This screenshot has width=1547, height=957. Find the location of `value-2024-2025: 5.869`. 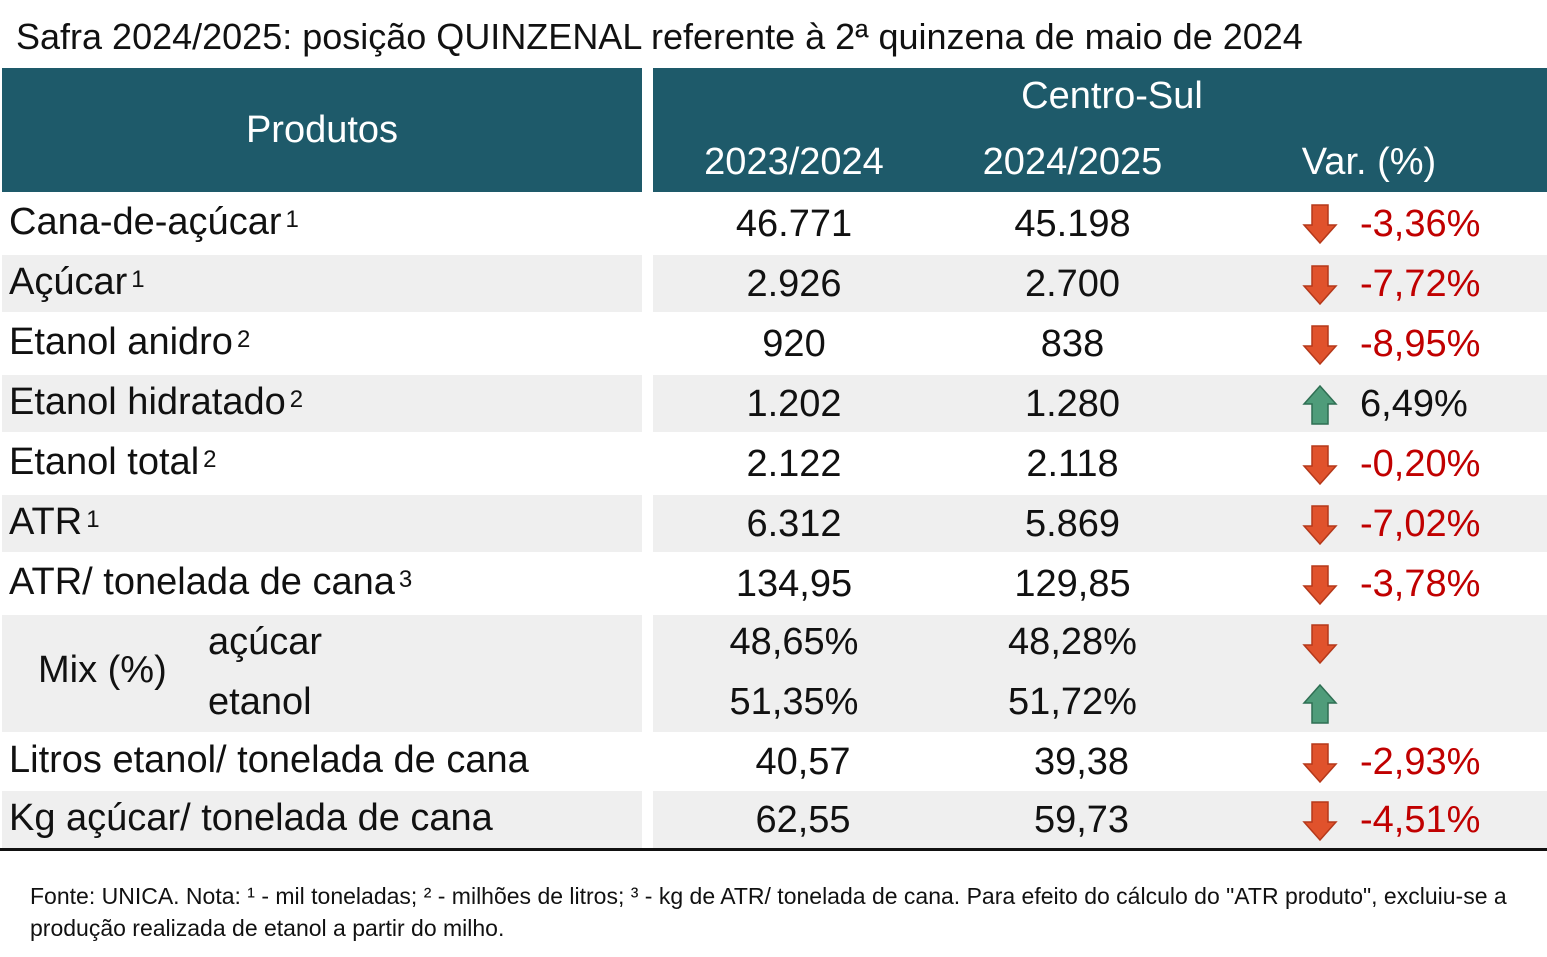

value-2024-2025: 5.869 is located at coordinates (1072, 524).